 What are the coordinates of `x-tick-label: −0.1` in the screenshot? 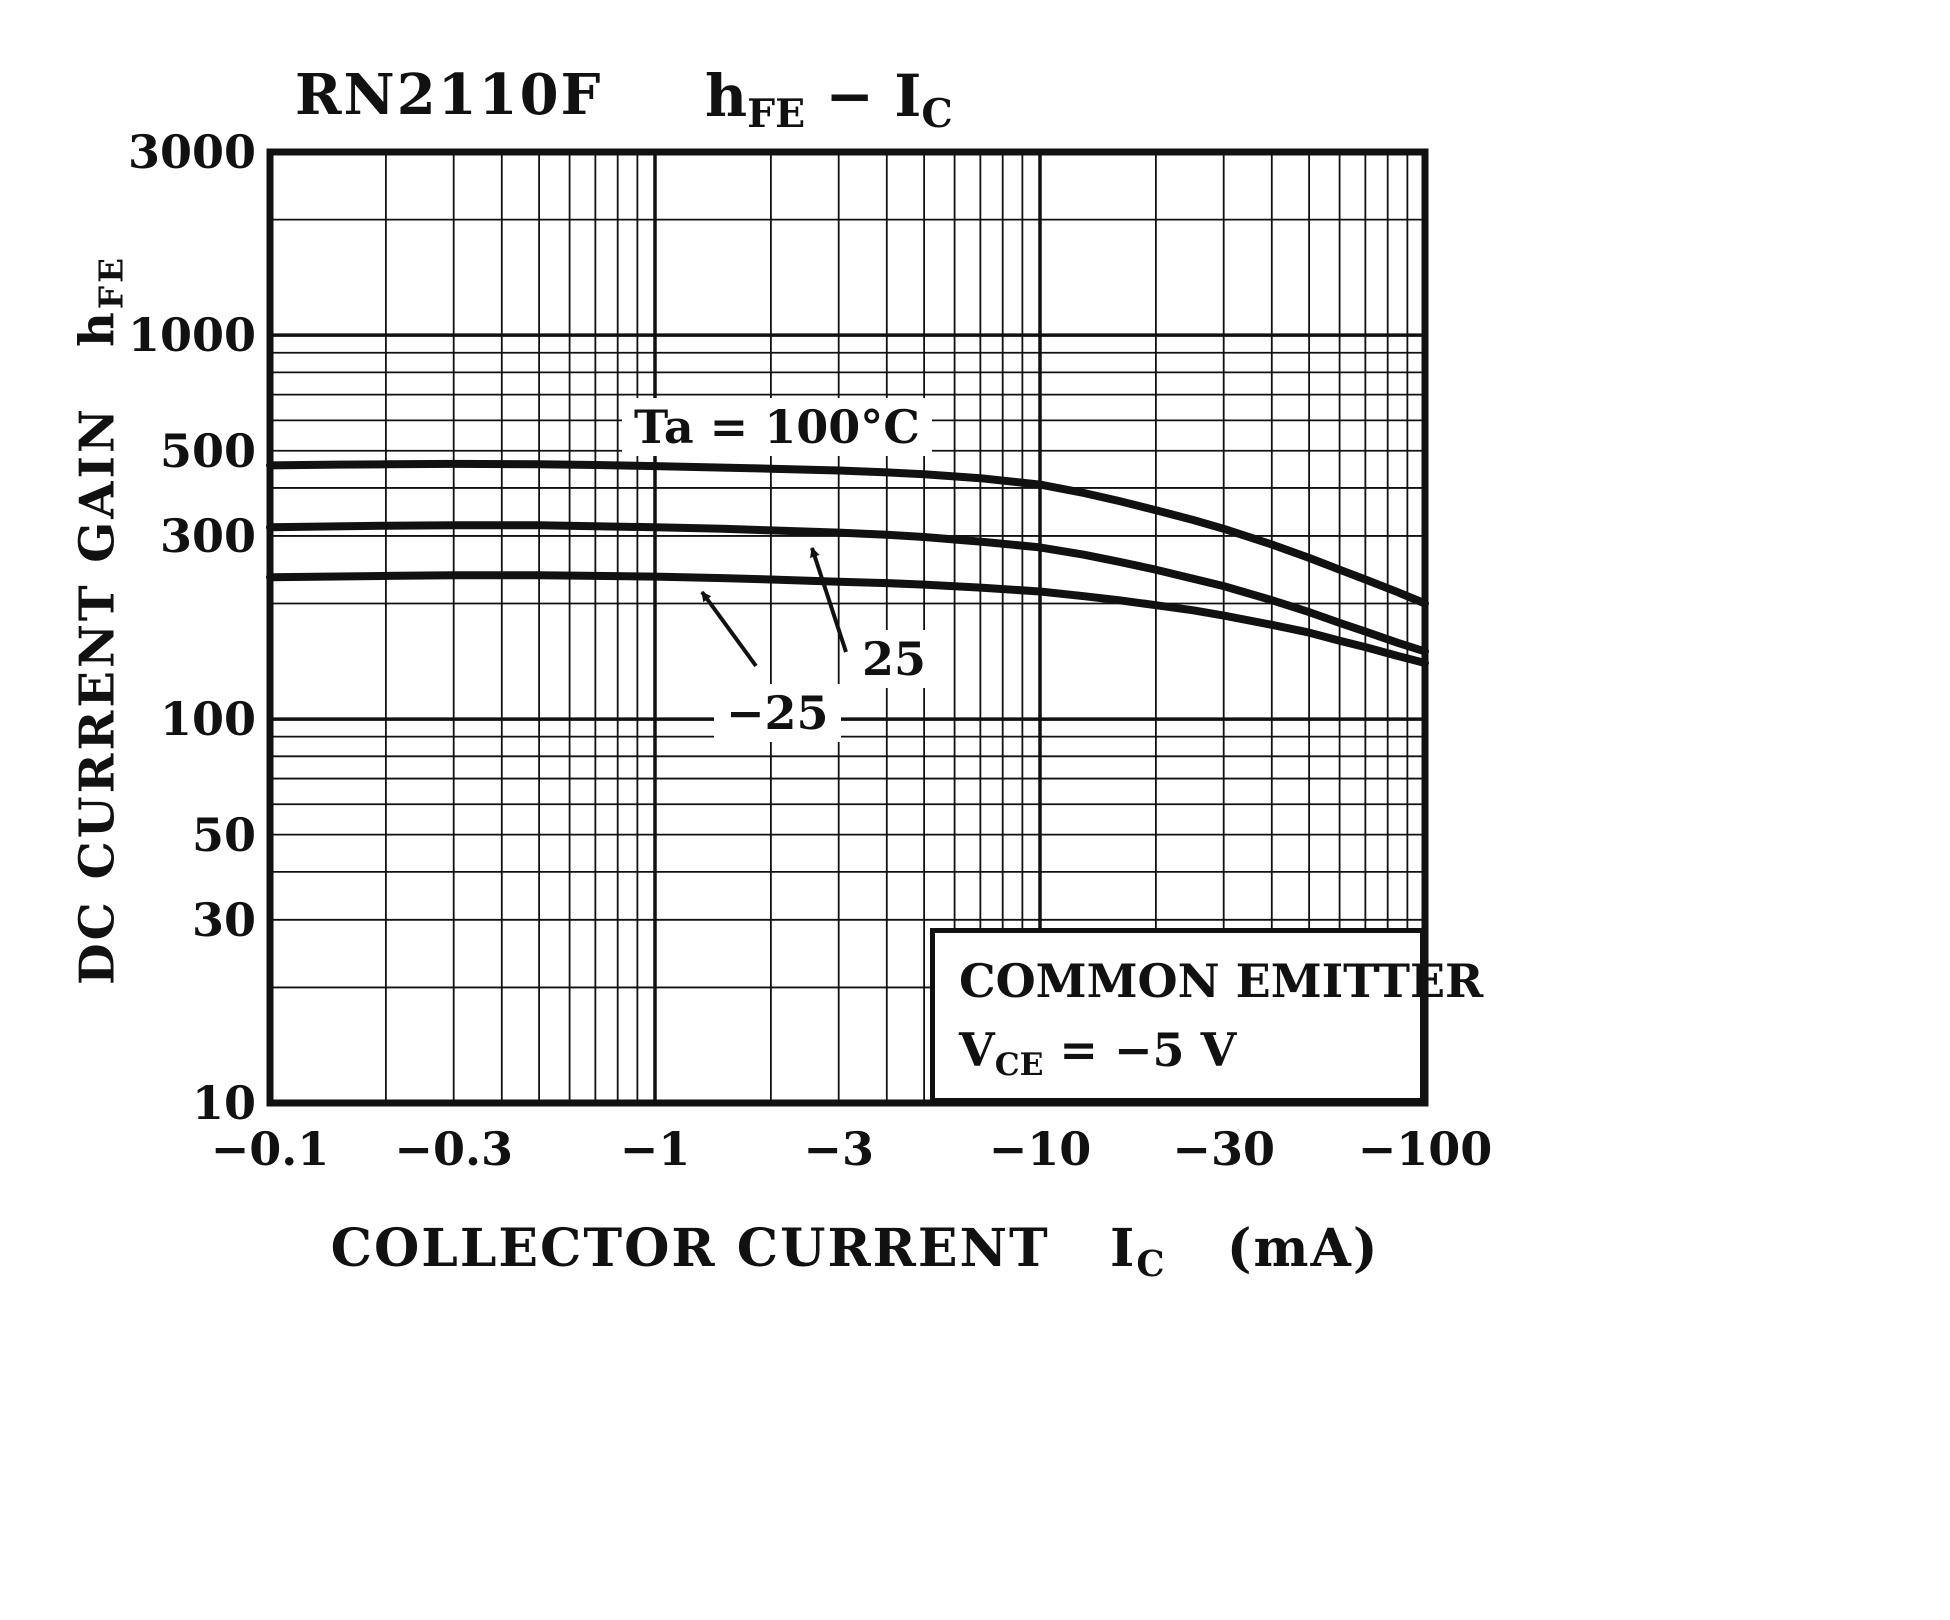 It's located at (270, 1149).